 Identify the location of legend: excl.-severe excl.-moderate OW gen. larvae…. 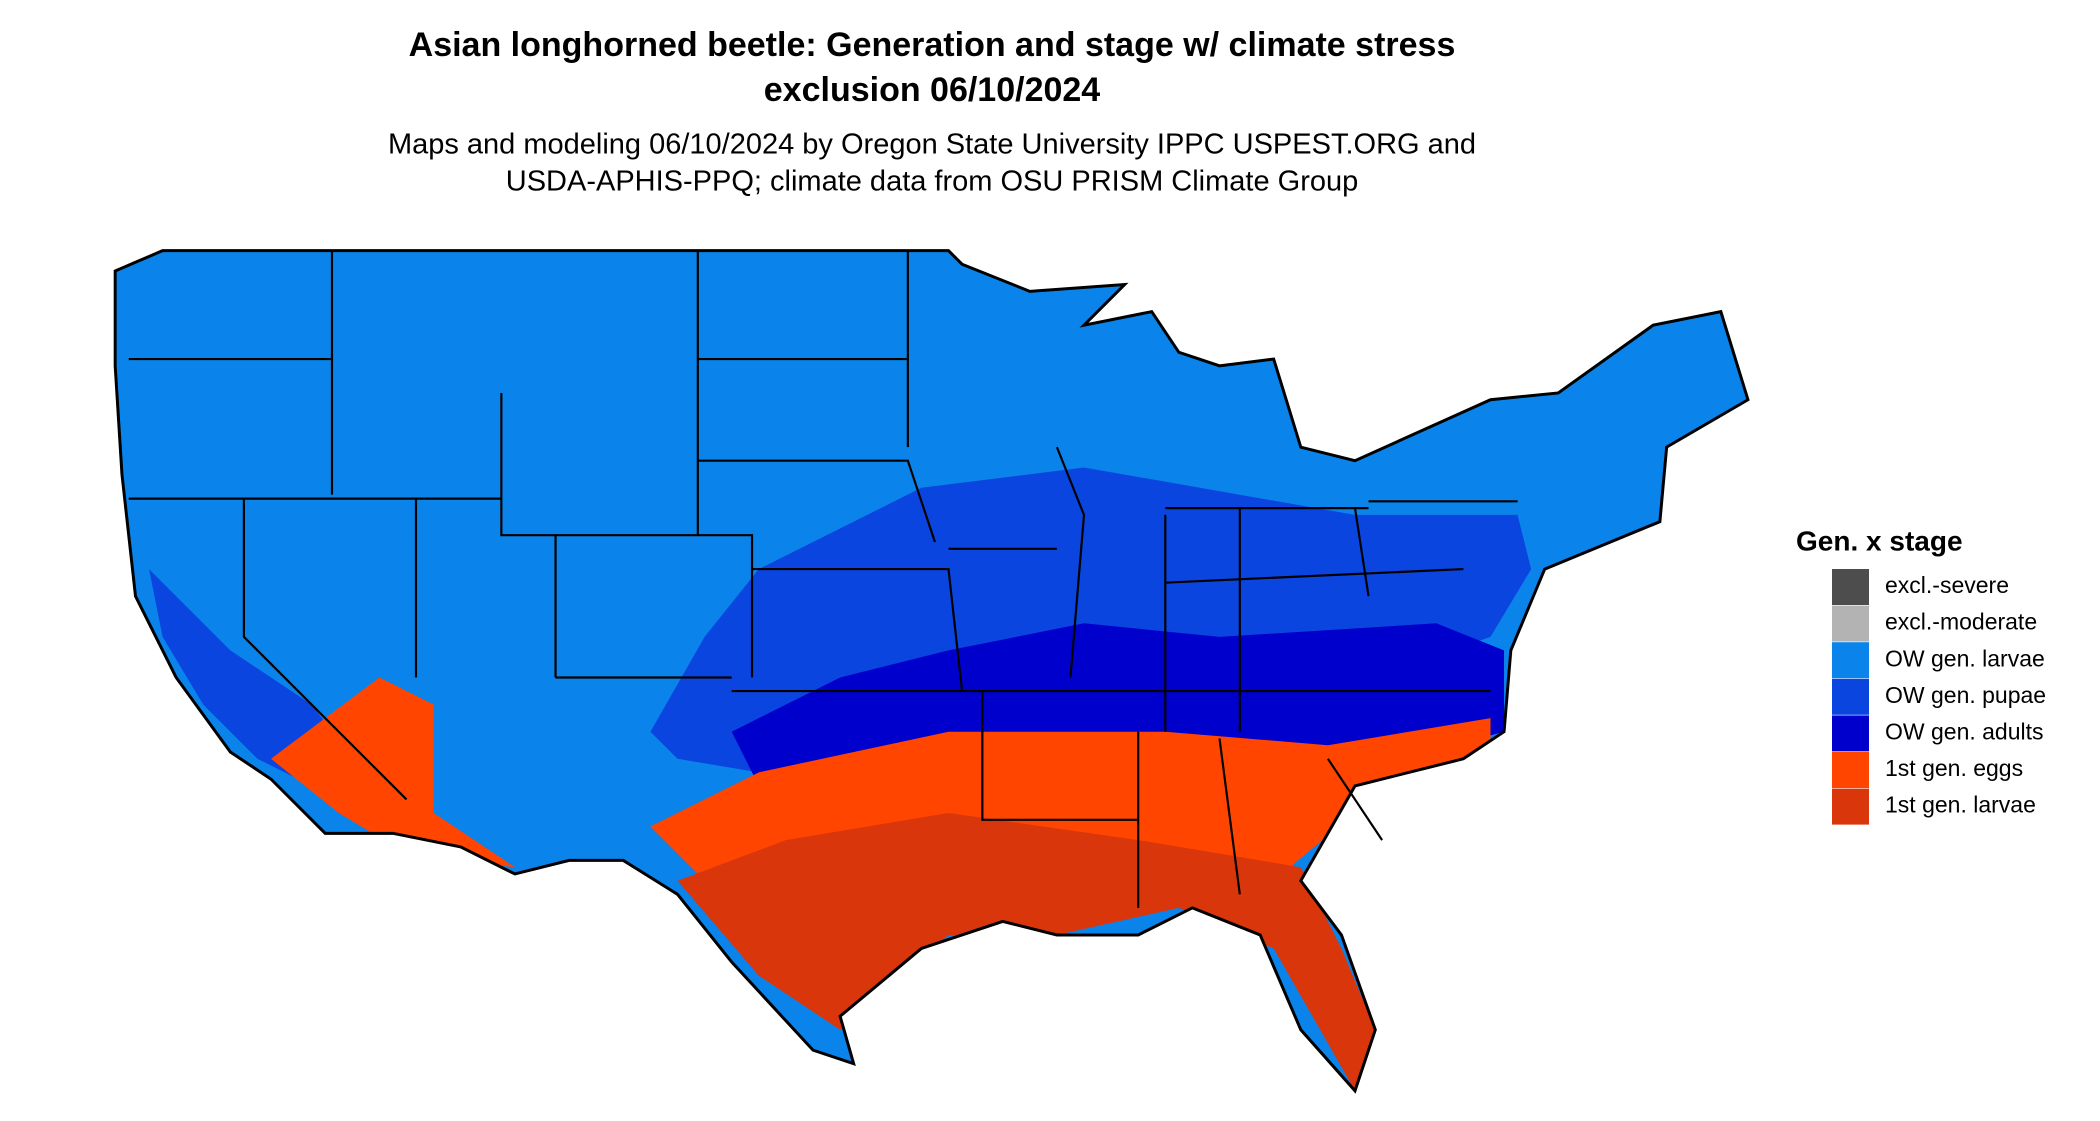
(1939, 697).